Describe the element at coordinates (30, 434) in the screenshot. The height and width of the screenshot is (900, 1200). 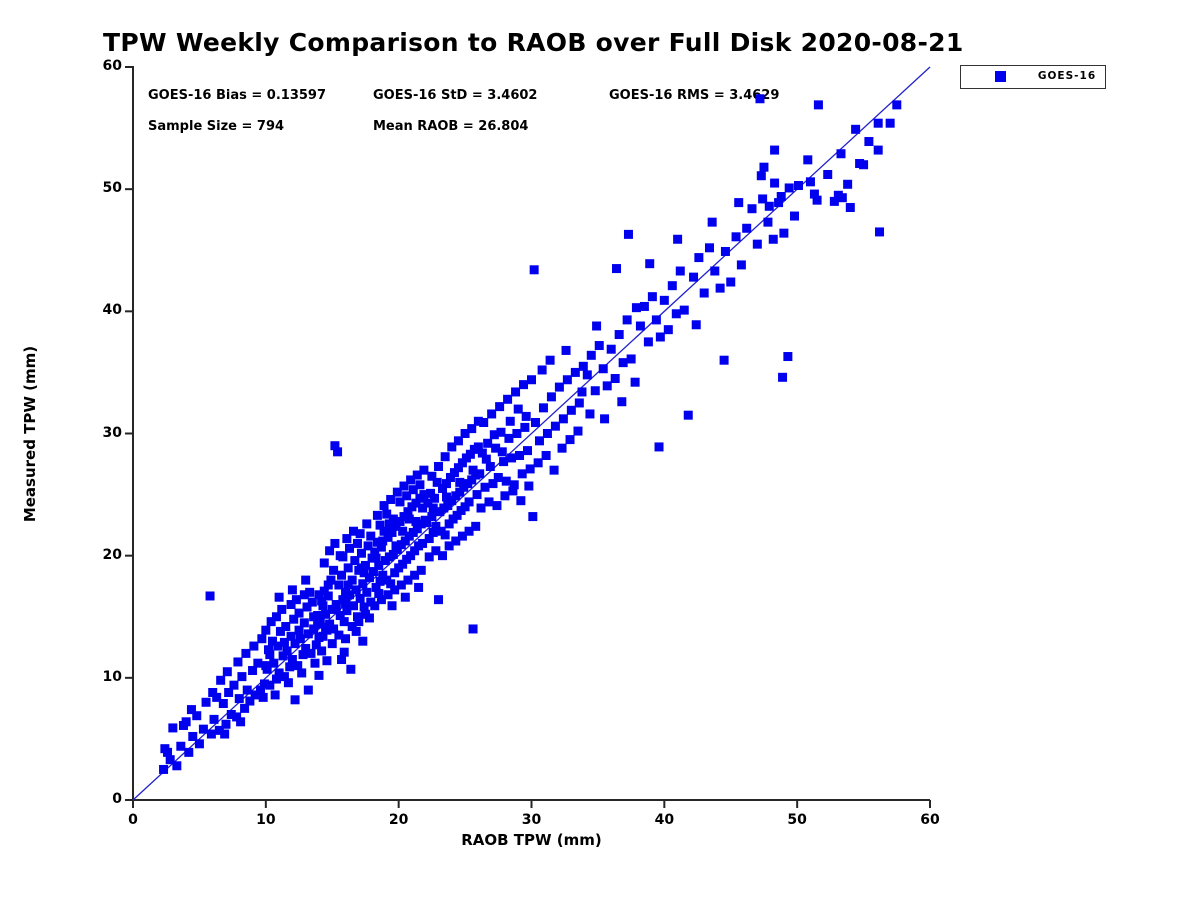
I see `y-axis-label: Measured TPW (mm)` at that location.